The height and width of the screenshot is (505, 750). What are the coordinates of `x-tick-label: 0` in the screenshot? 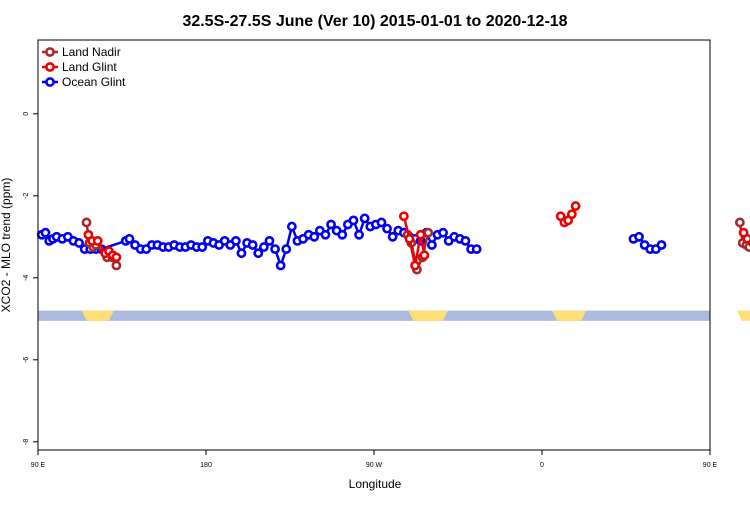 It's located at (542, 465).